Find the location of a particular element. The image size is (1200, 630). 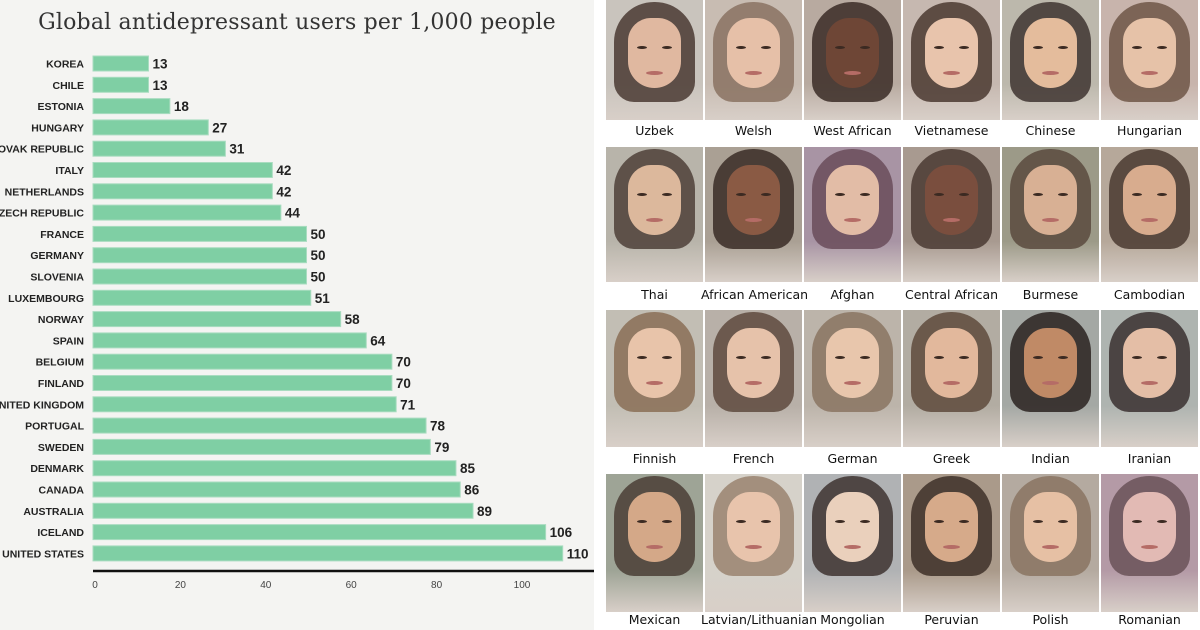

value-label: 13 is located at coordinates (161, 64).